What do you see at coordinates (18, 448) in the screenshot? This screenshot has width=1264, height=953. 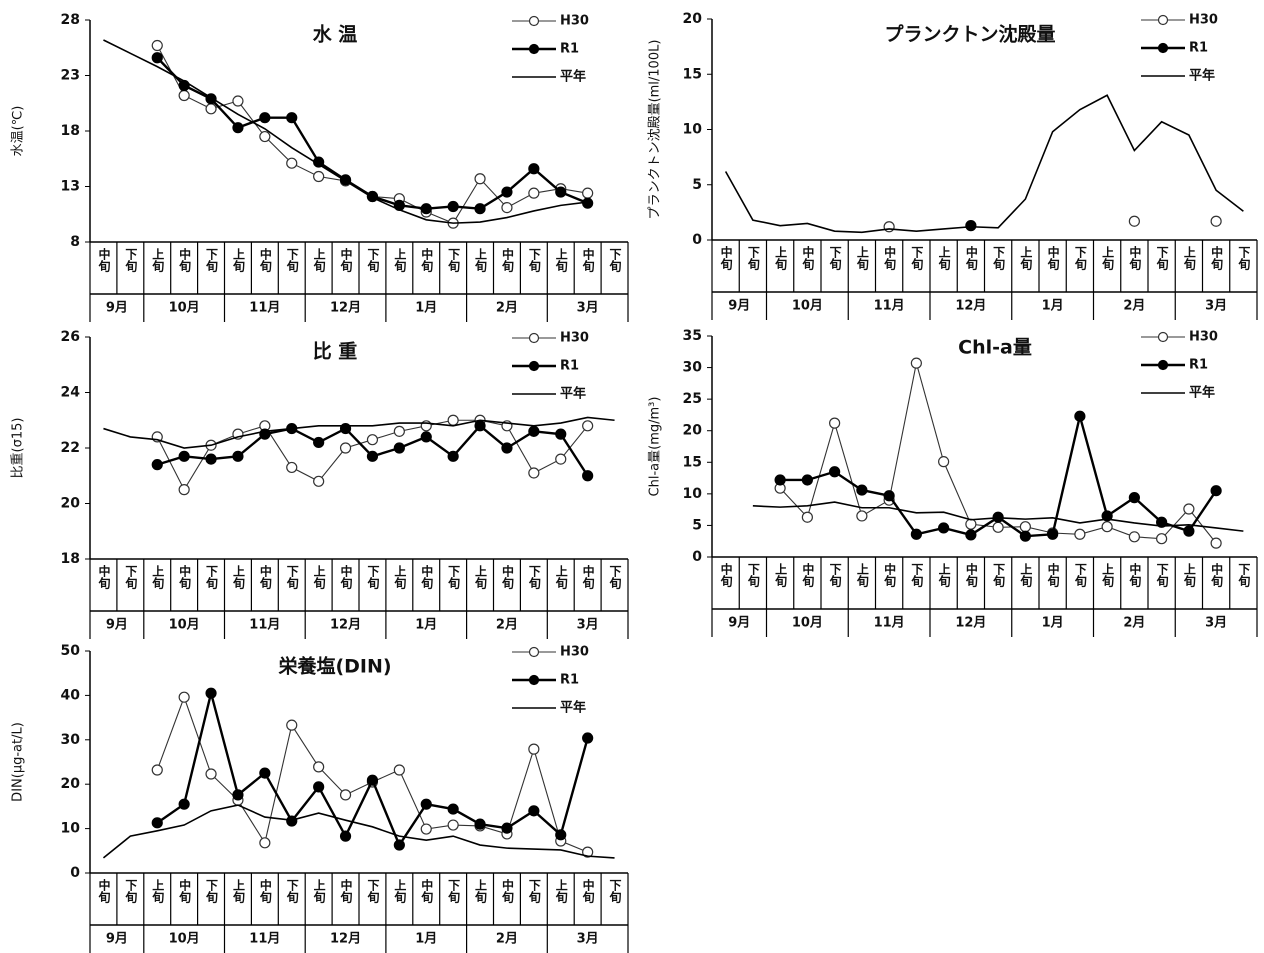 I see `y-axis-label: 比重(σ15)` at bounding box center [18, 448].